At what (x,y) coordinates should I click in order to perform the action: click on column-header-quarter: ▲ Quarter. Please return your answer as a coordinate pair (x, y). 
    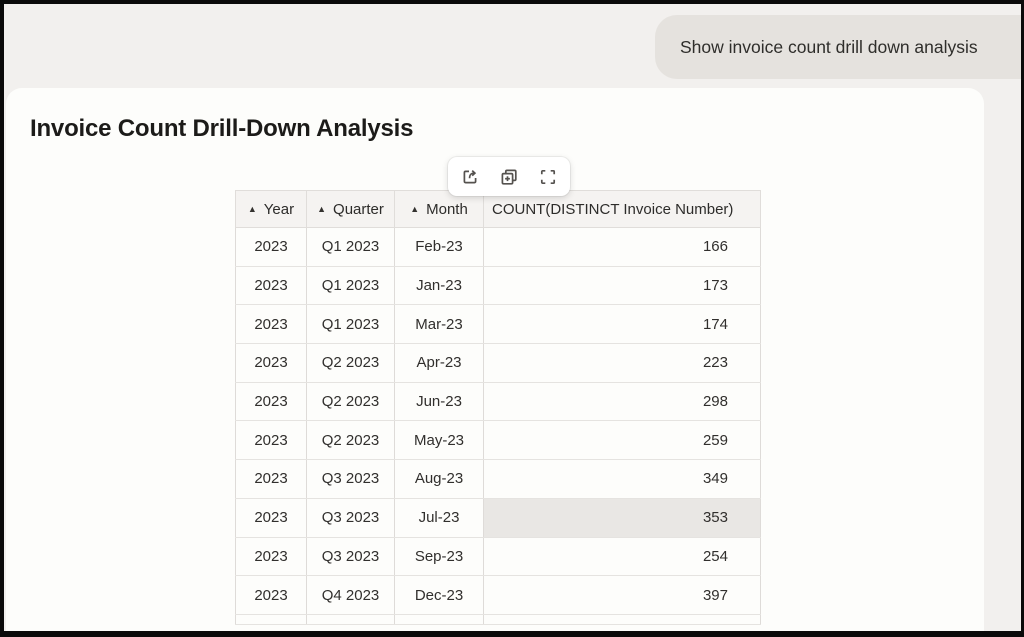
    Looking at the image, I should click on (350, 209).